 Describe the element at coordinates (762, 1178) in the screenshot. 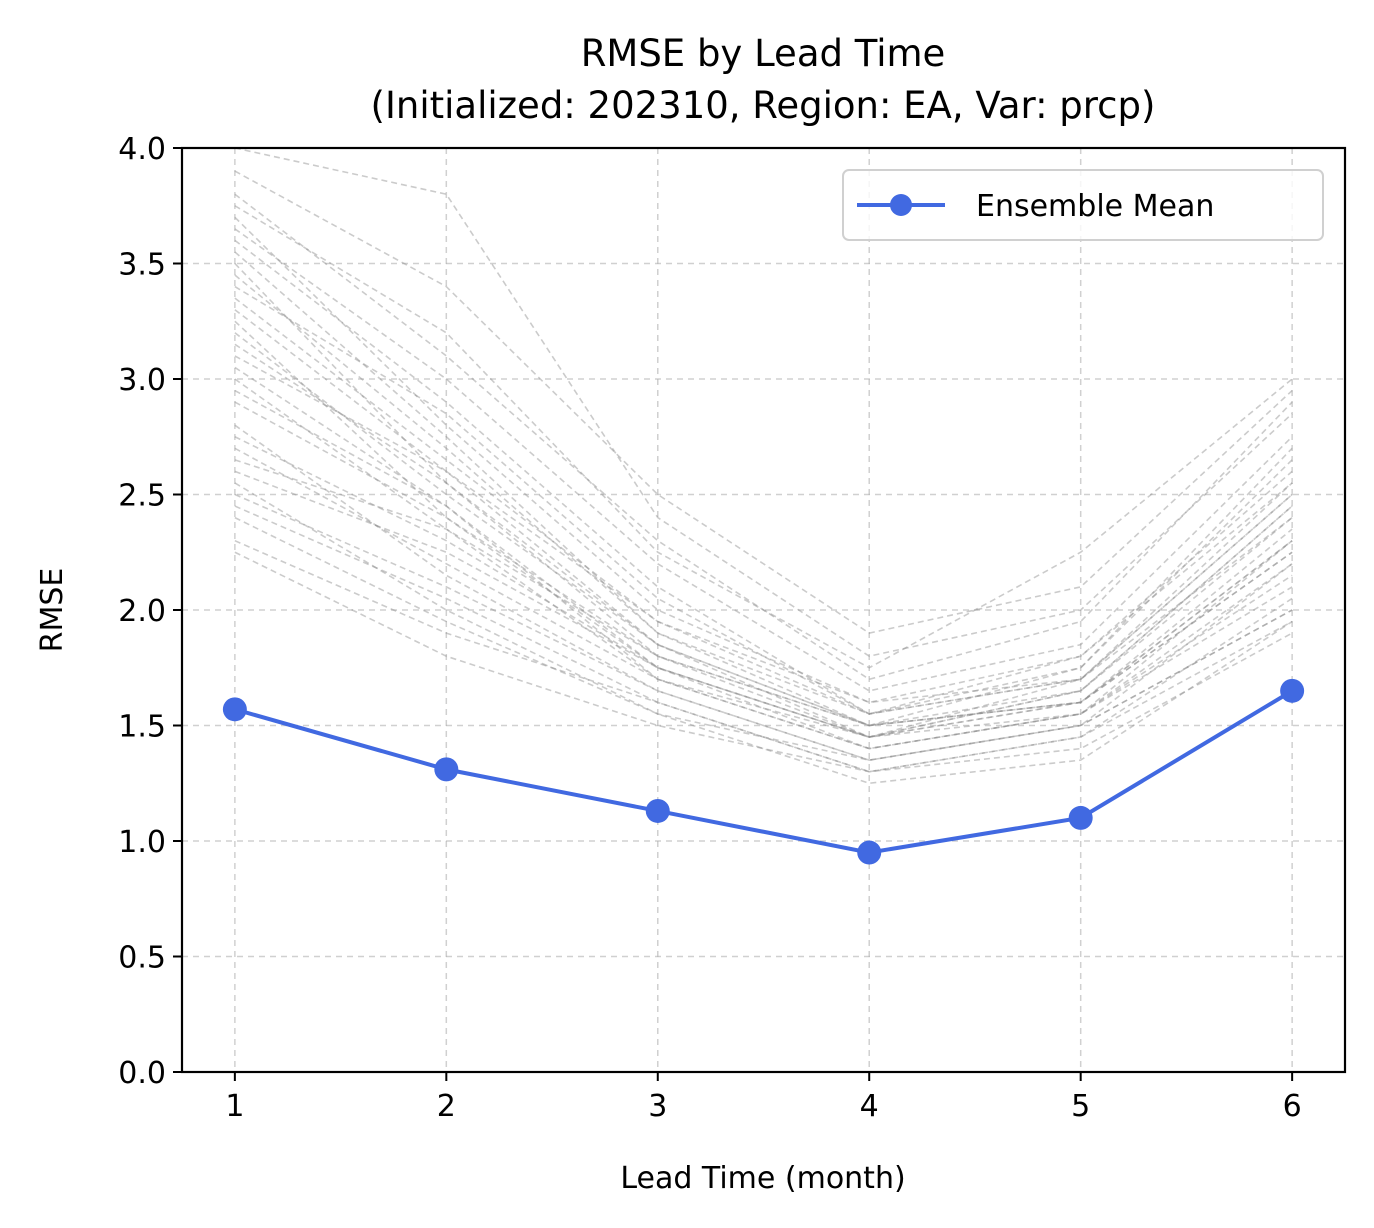

I see `x-axis-label: Lead Time (month)` at that location.